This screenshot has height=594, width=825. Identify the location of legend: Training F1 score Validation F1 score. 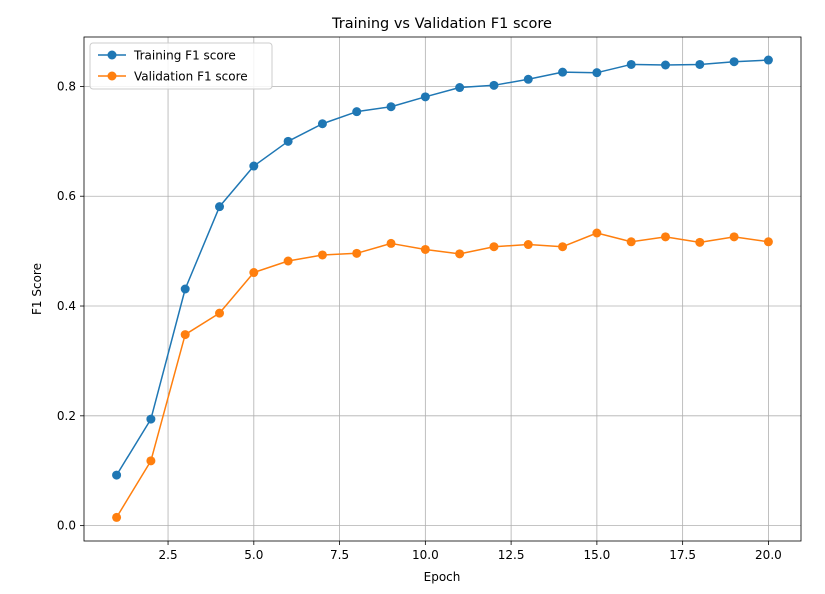
(181, 66).